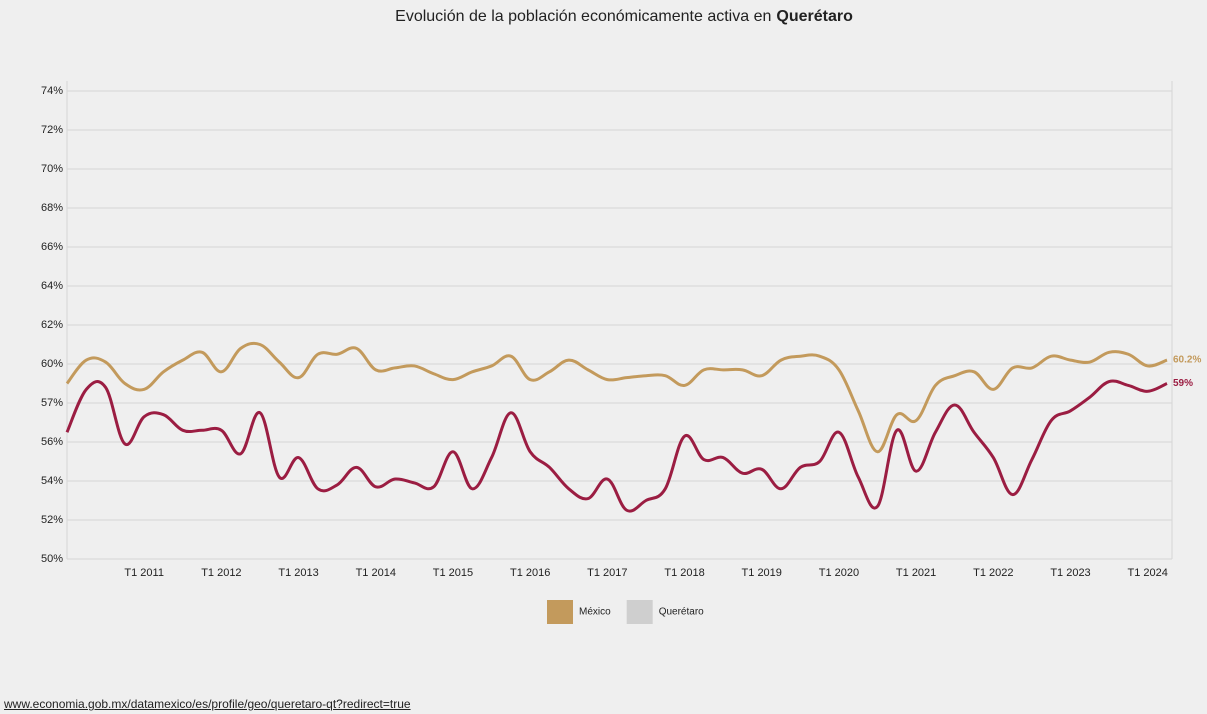 Image resolution: width=1207 pixels, height=714 pixels. I want to click on y-tick-label: 52%, so click(52, 520).